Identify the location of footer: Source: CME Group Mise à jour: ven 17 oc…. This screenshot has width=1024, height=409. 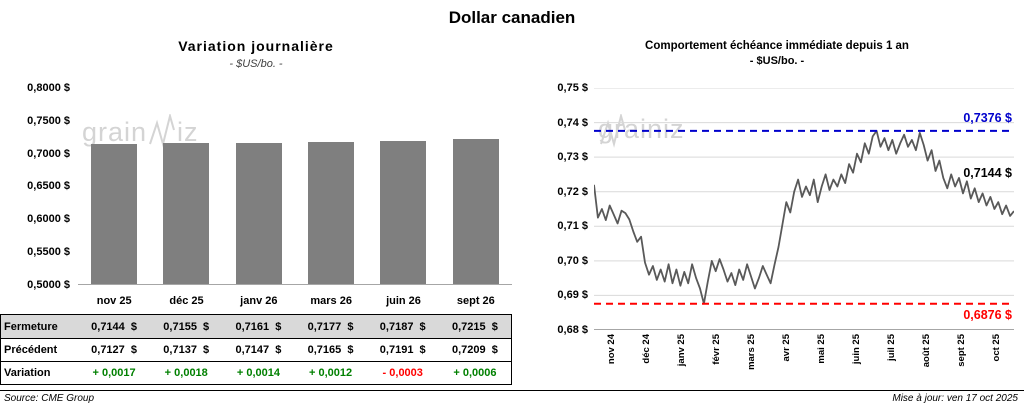
(512, 399).